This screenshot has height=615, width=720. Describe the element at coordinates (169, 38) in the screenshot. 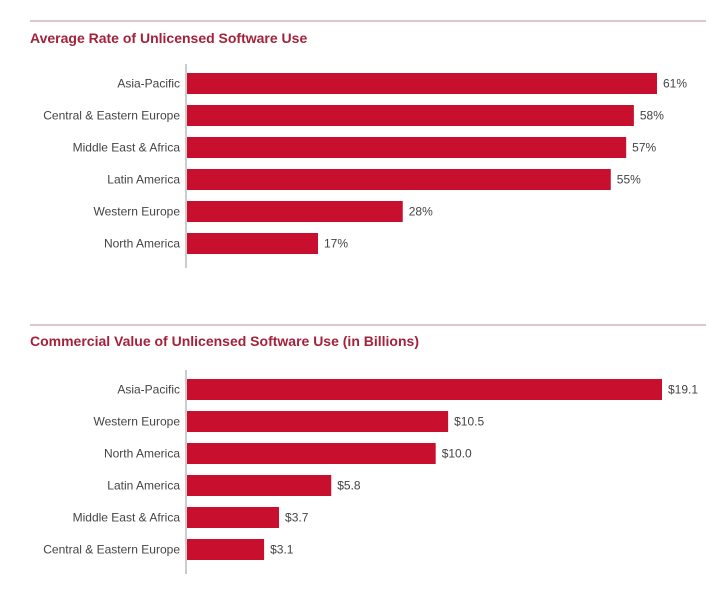

I see `chart-1-title: Average Rate of Unlicensed Software Use` at that location.